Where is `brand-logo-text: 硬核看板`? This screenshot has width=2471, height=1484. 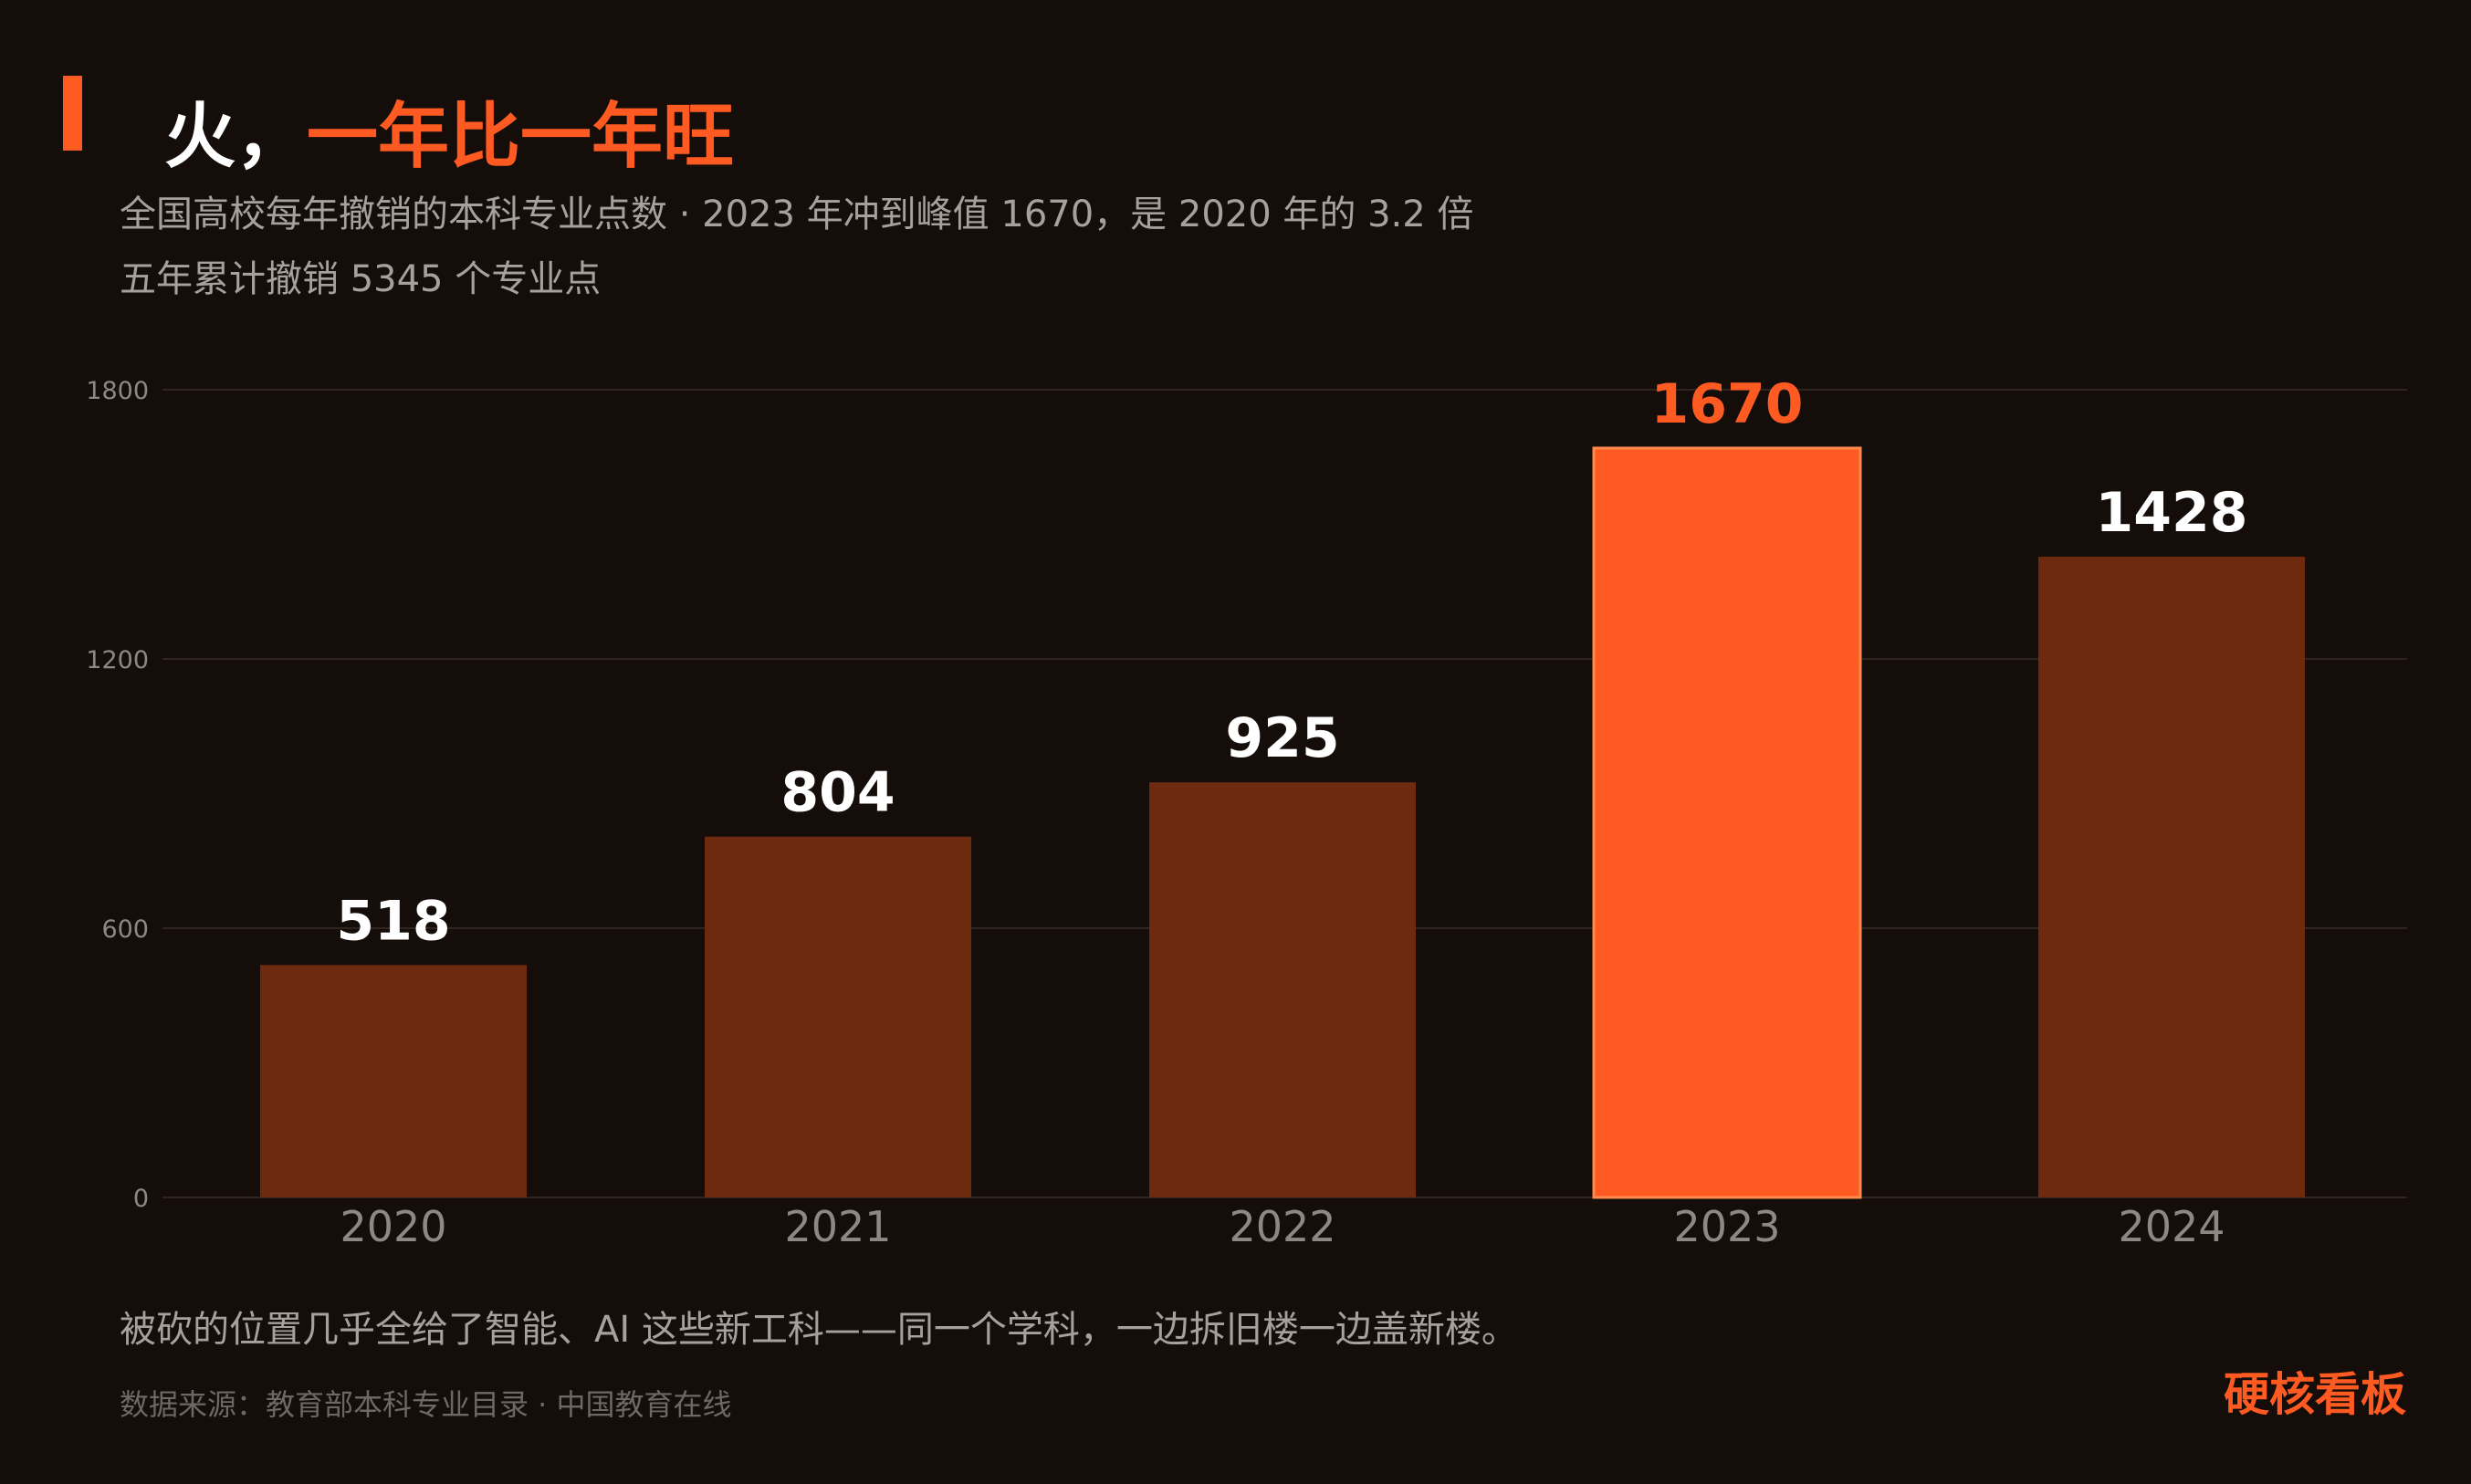 brand-logo-text: 硬核看板 is located at coordinates (2315, 1394).